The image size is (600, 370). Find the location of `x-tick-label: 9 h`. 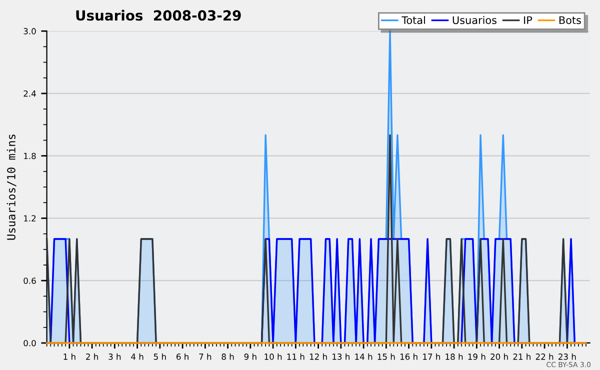

x-tick-label: 9 h is located at coordinates (250, 356).